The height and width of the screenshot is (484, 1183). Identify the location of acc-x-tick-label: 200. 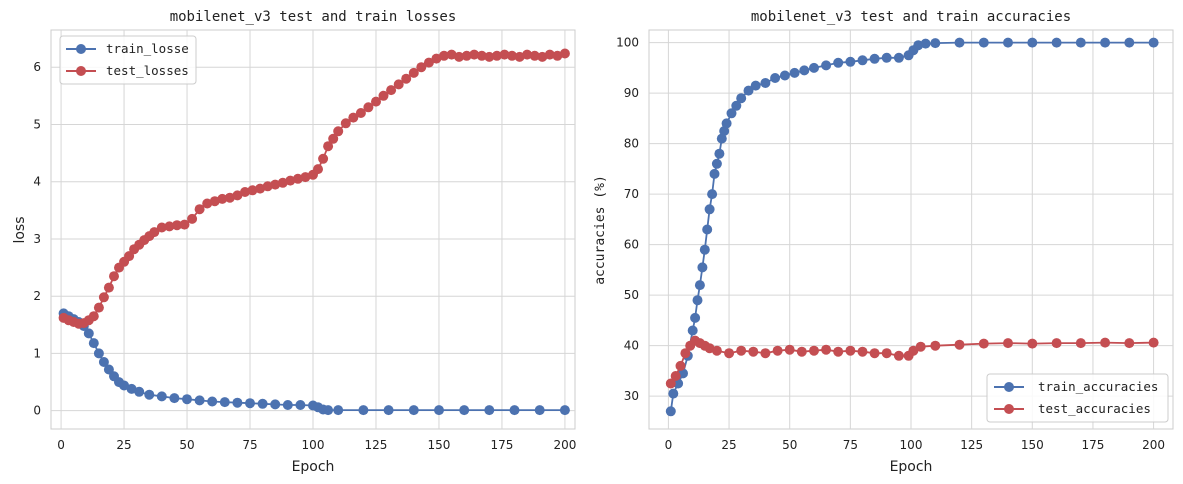
(1153, 445).